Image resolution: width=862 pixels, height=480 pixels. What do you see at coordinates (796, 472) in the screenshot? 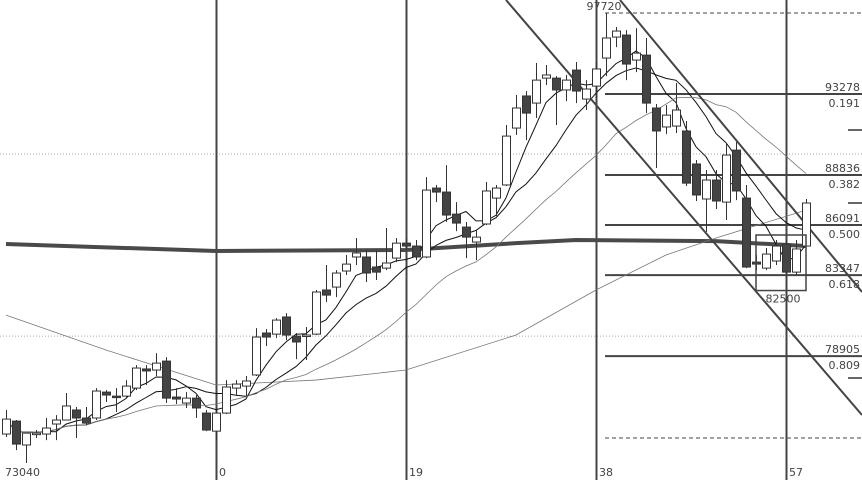
I see `x-tick-label: 57` at bounding box center [796, 472].